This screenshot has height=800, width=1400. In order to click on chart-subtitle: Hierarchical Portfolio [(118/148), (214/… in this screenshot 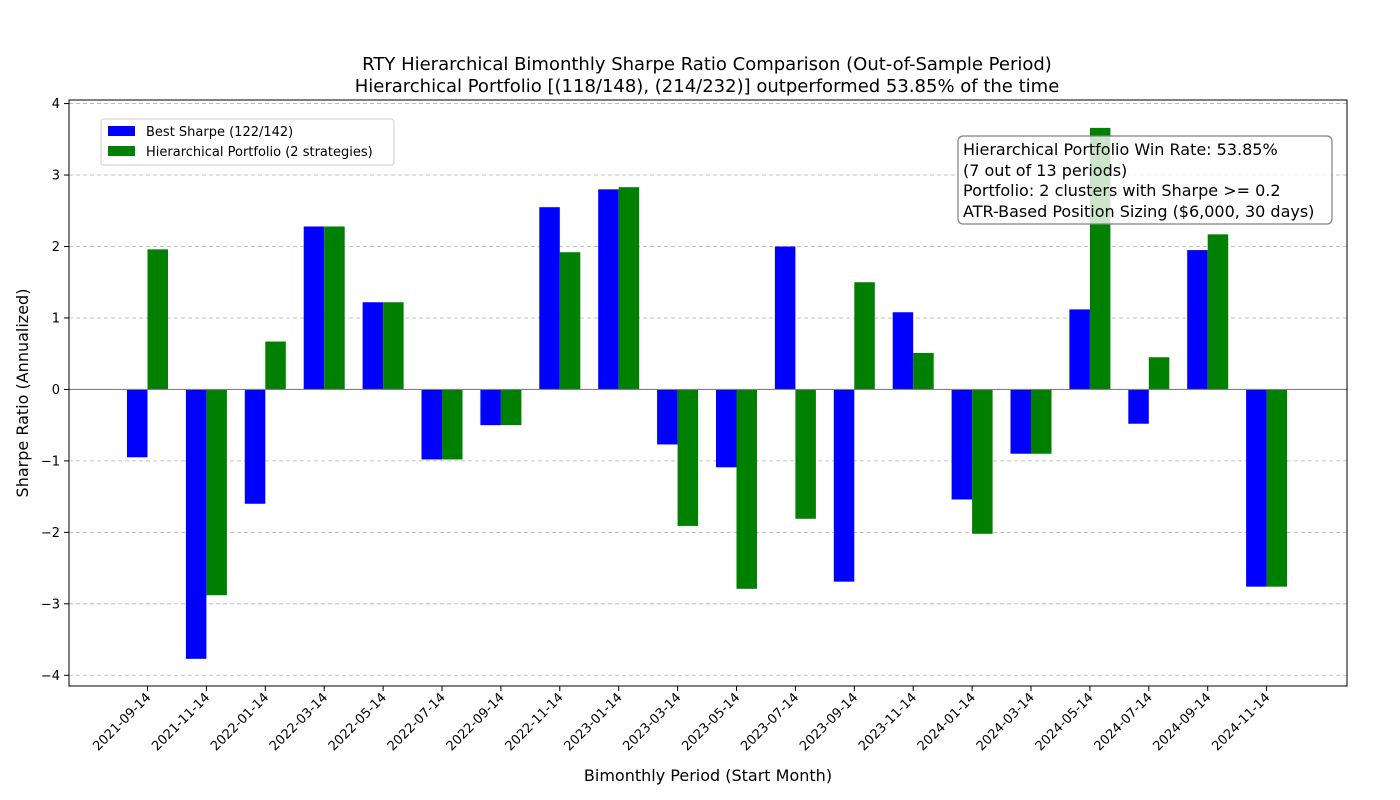, I will do `click(707, 86)`.